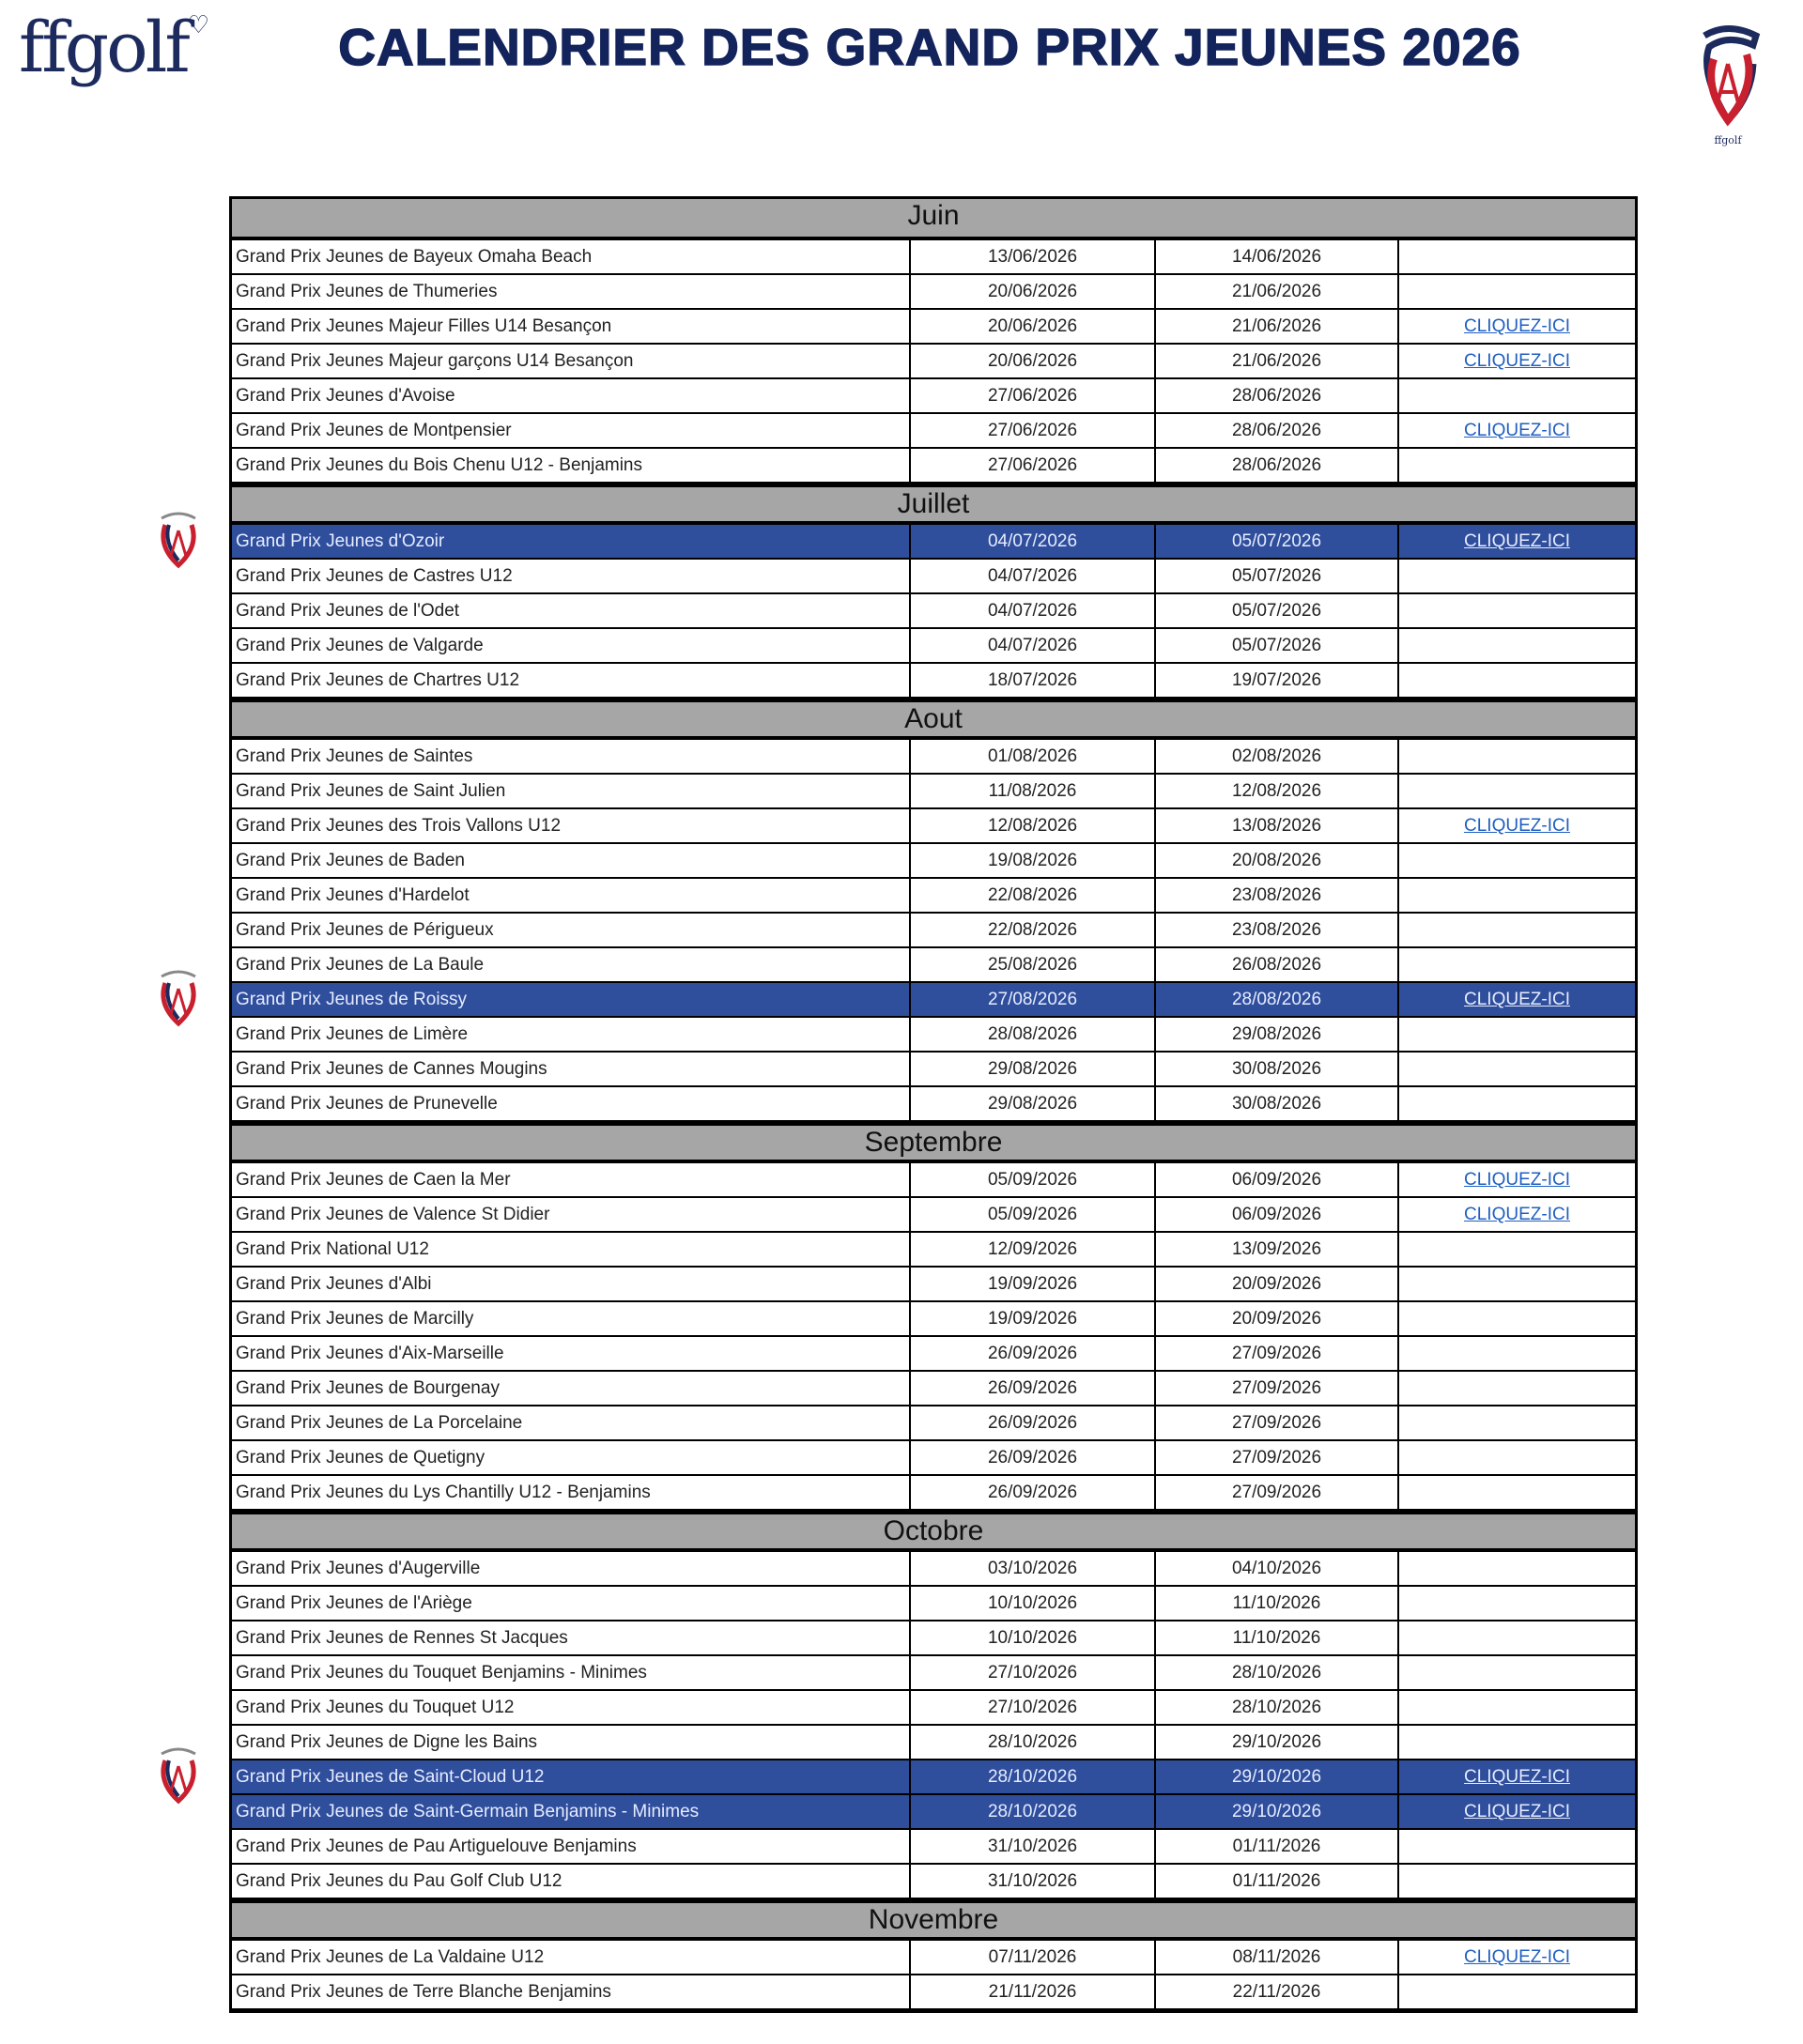 This screenshot has height=2044, width=1803. I want to click on start-date: 22/08/2026, so click(1033, 930).